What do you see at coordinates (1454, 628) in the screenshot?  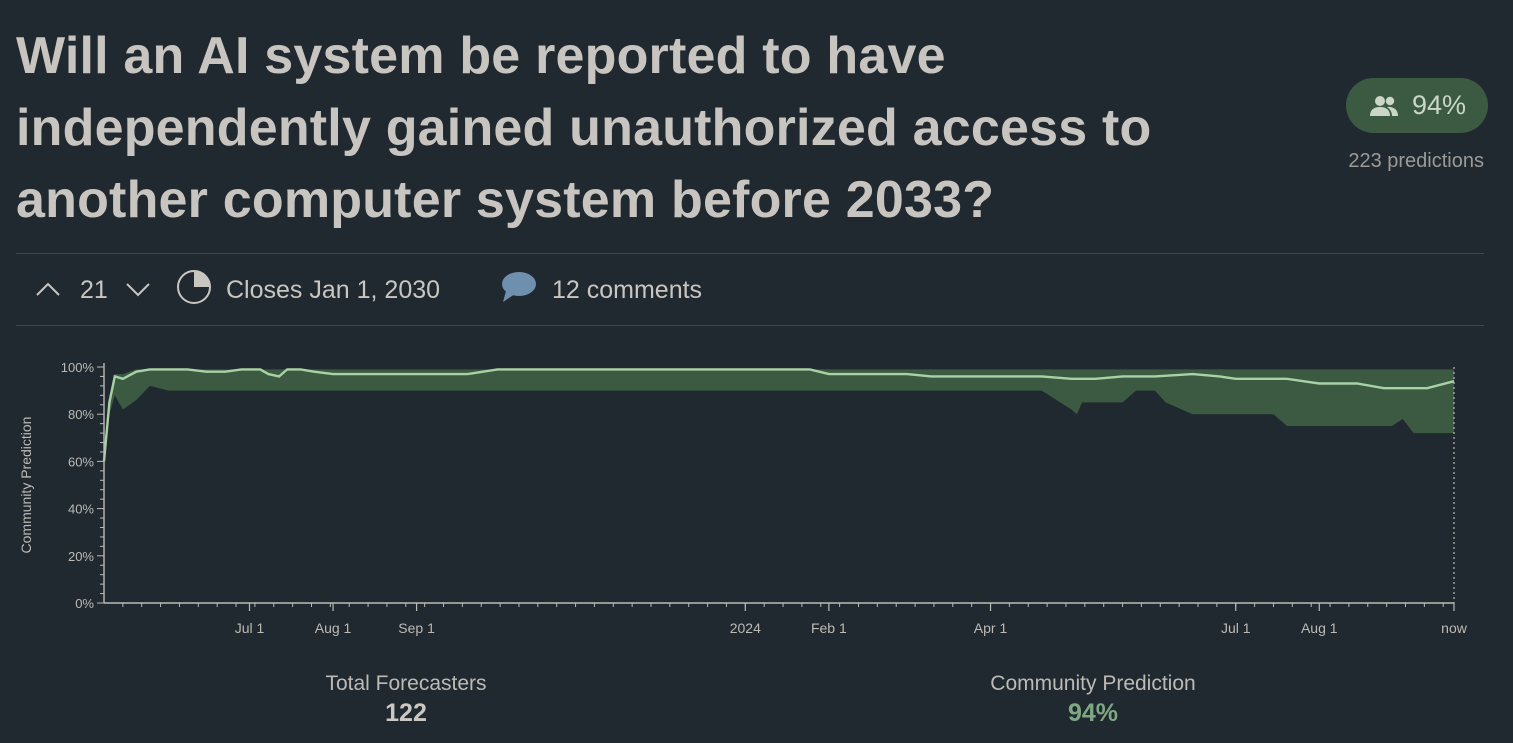 I see `x-tick-label: now` at bounding box center [1454, 628].